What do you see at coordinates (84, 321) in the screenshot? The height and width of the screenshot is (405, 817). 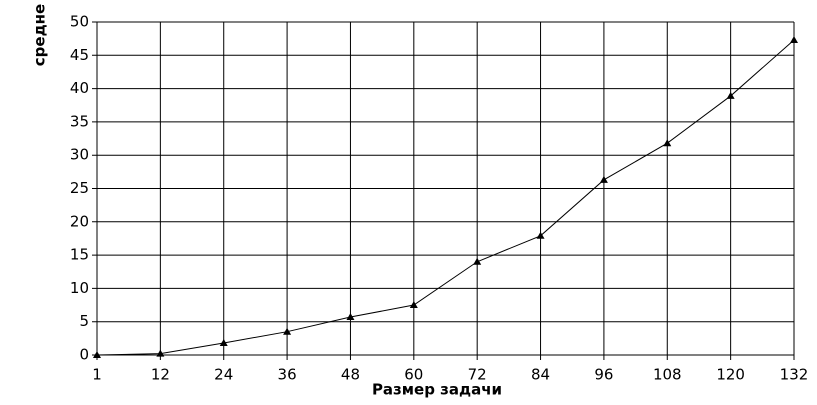 I see `y-tick-label: 5` at bounding box center [84, 321].